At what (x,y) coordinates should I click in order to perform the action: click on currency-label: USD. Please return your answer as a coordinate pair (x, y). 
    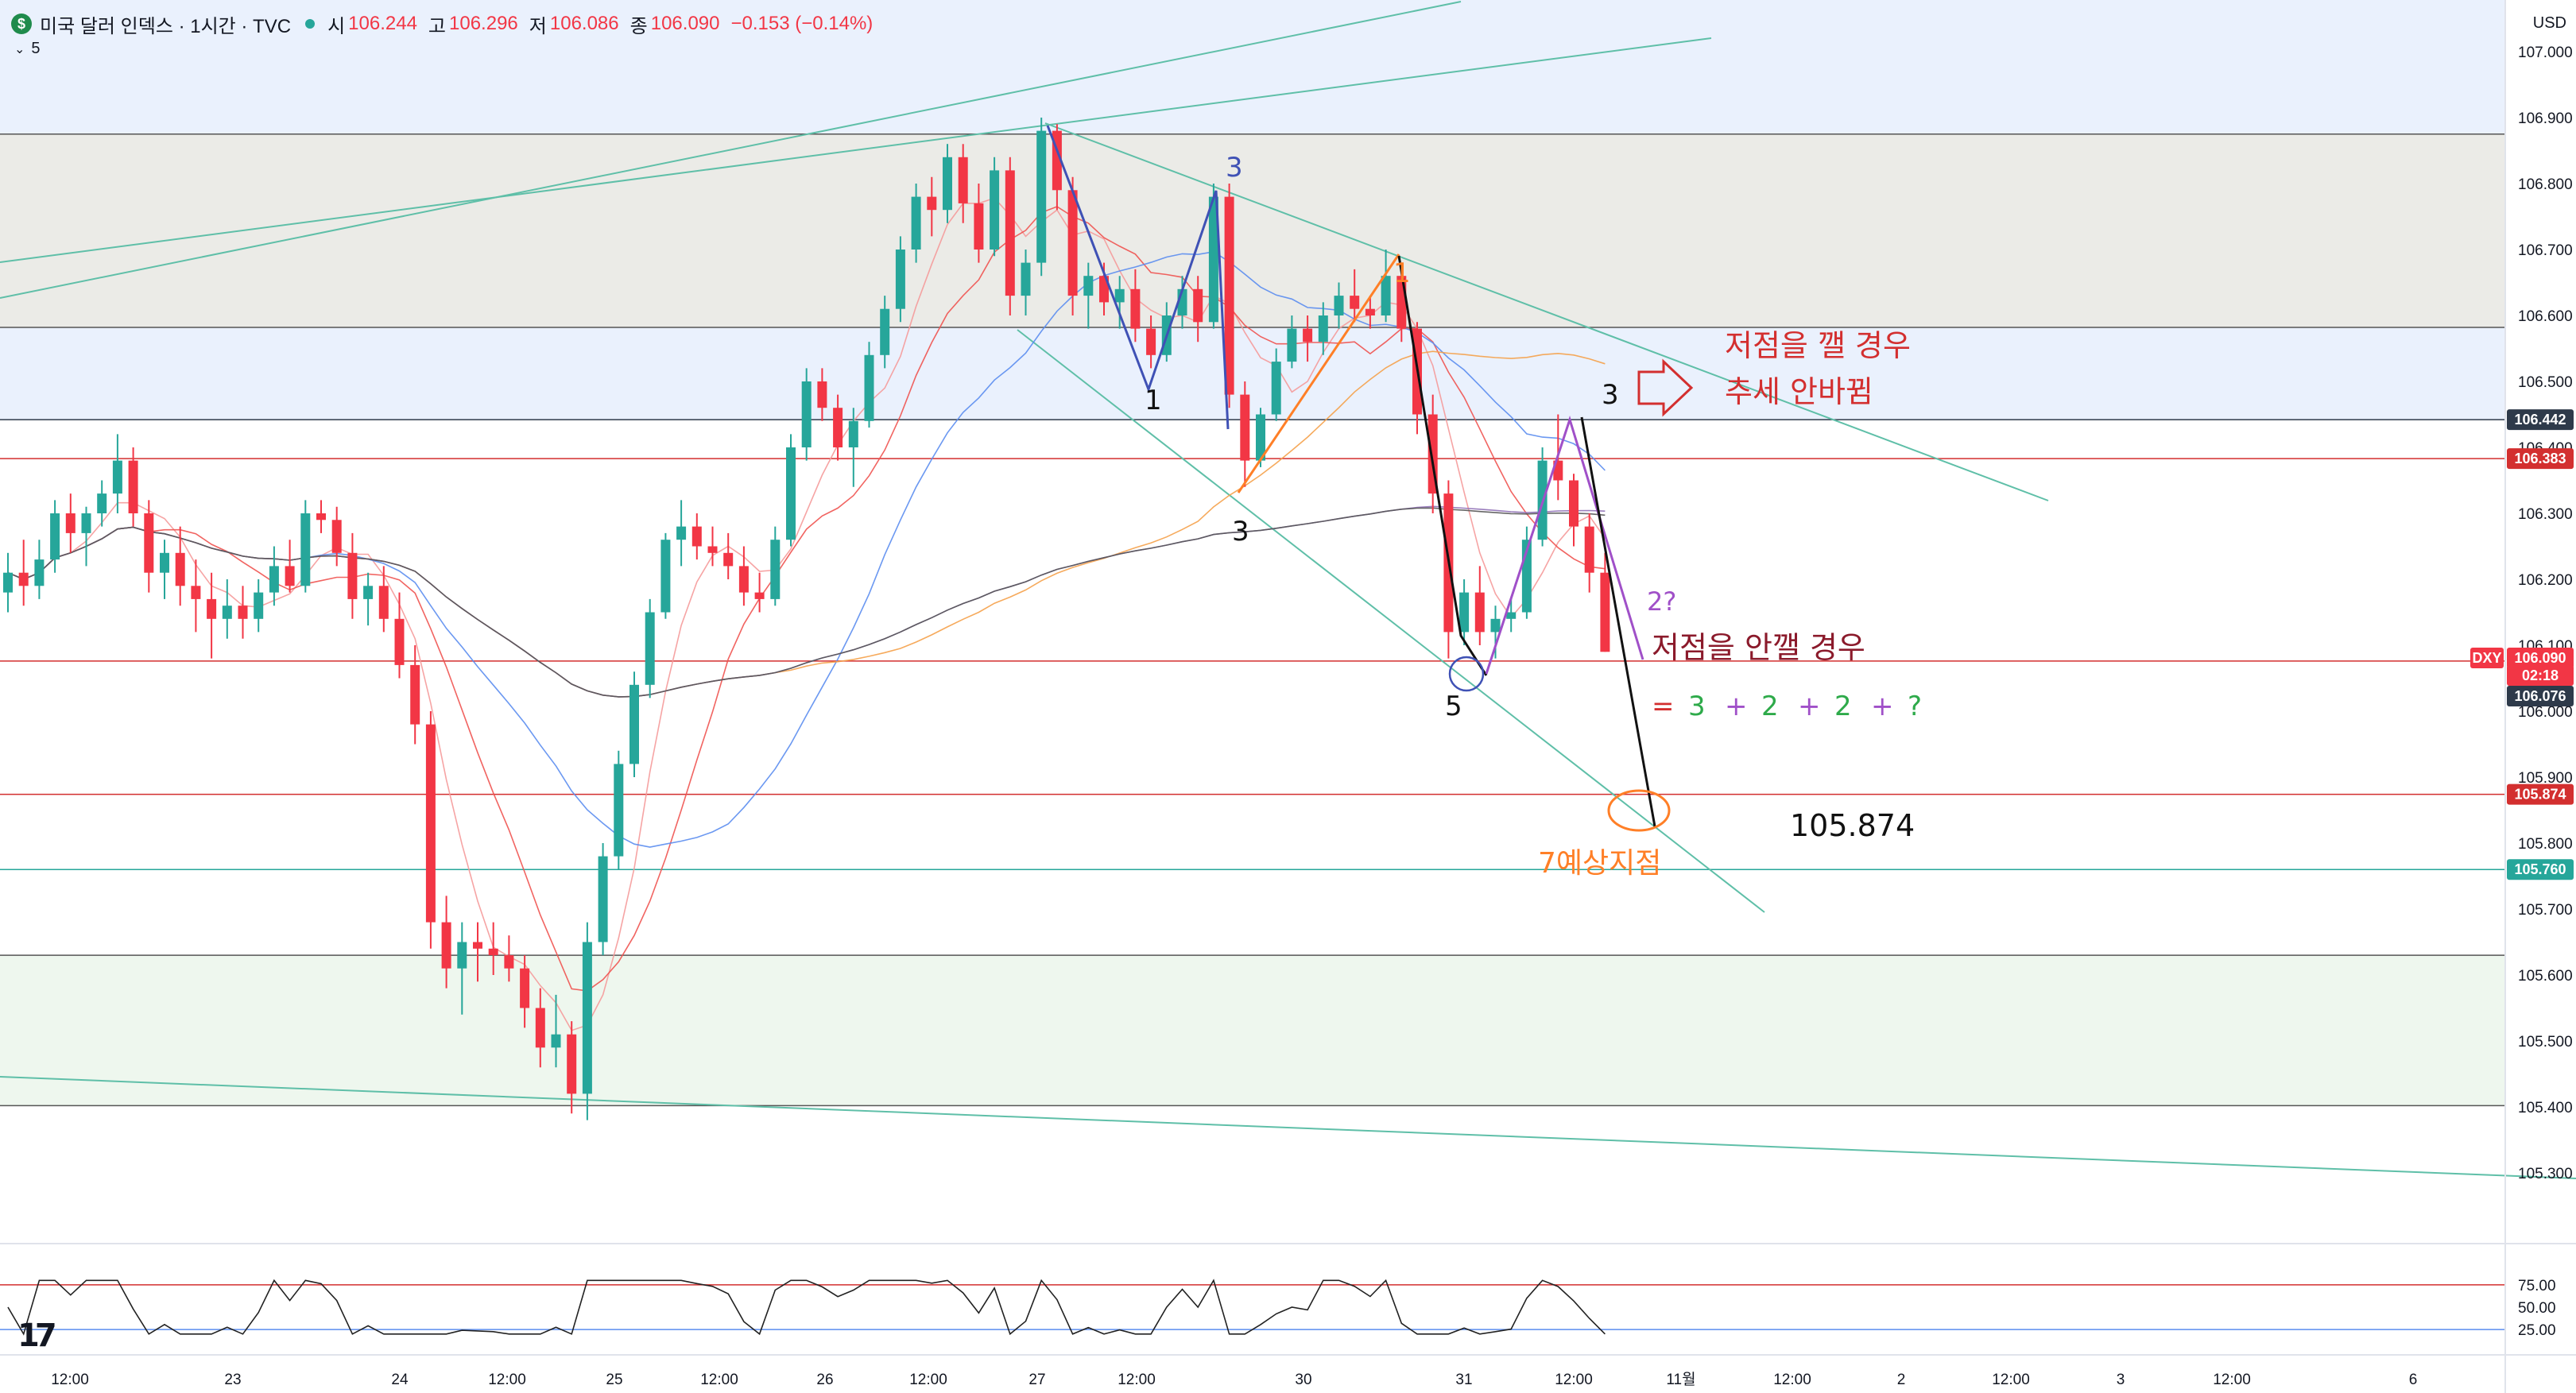
    Looking at the image, I should click on (2549, 23).